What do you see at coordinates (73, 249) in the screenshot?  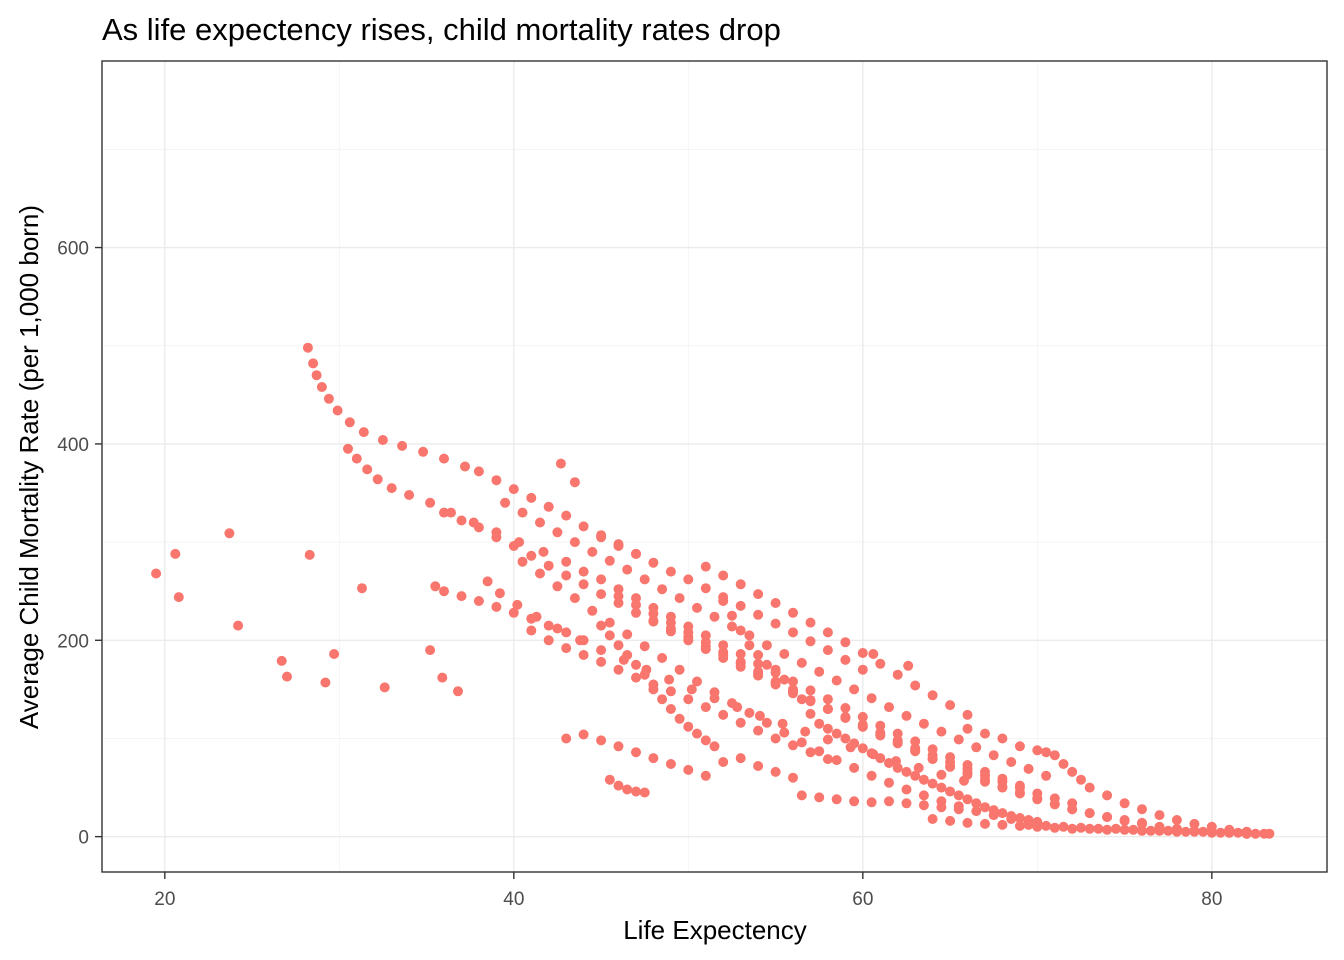 I see `y-tick-label: 600` at bounding box center [73, 249].